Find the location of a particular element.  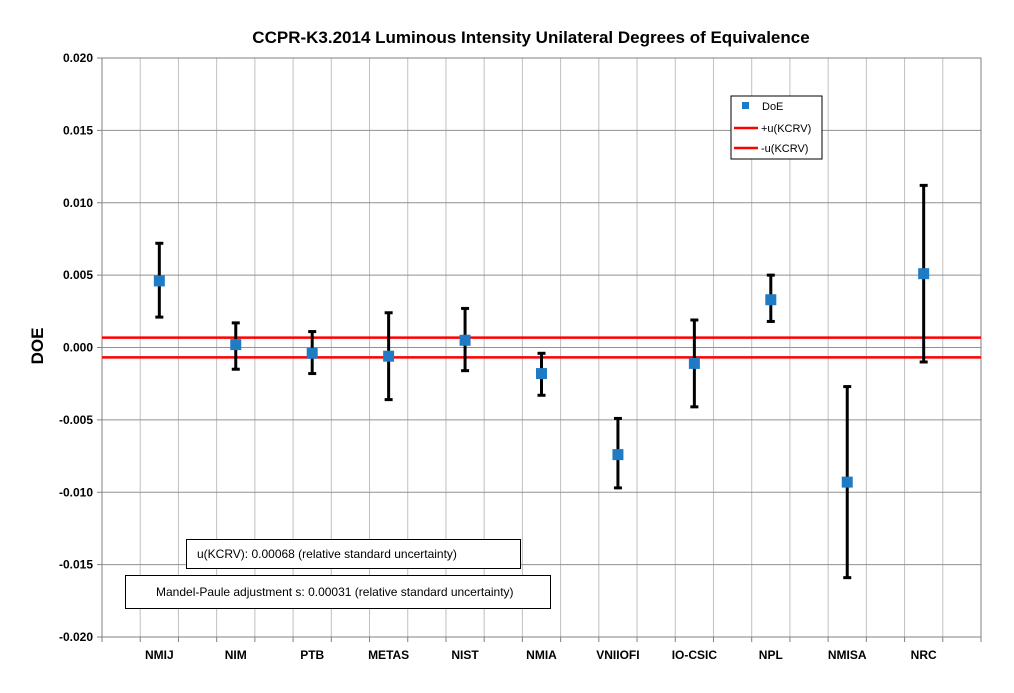

x-tick-label: VNIIOFI is located at coordinates (617, 655).